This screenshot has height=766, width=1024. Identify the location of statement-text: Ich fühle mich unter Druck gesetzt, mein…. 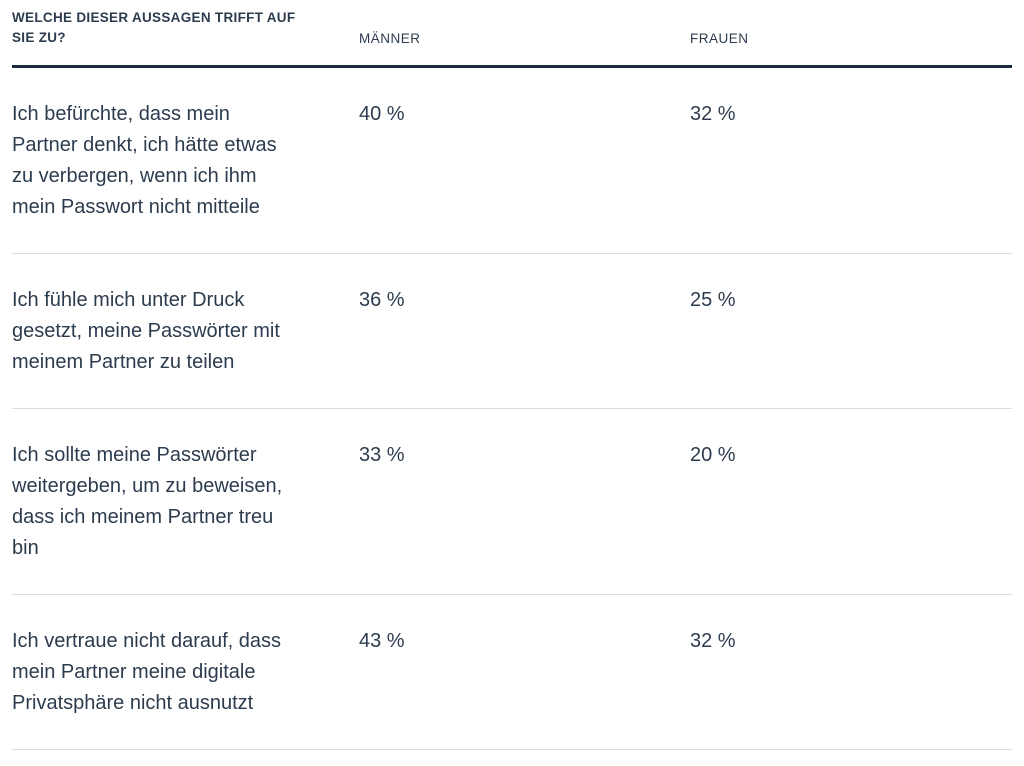
(146, 331).